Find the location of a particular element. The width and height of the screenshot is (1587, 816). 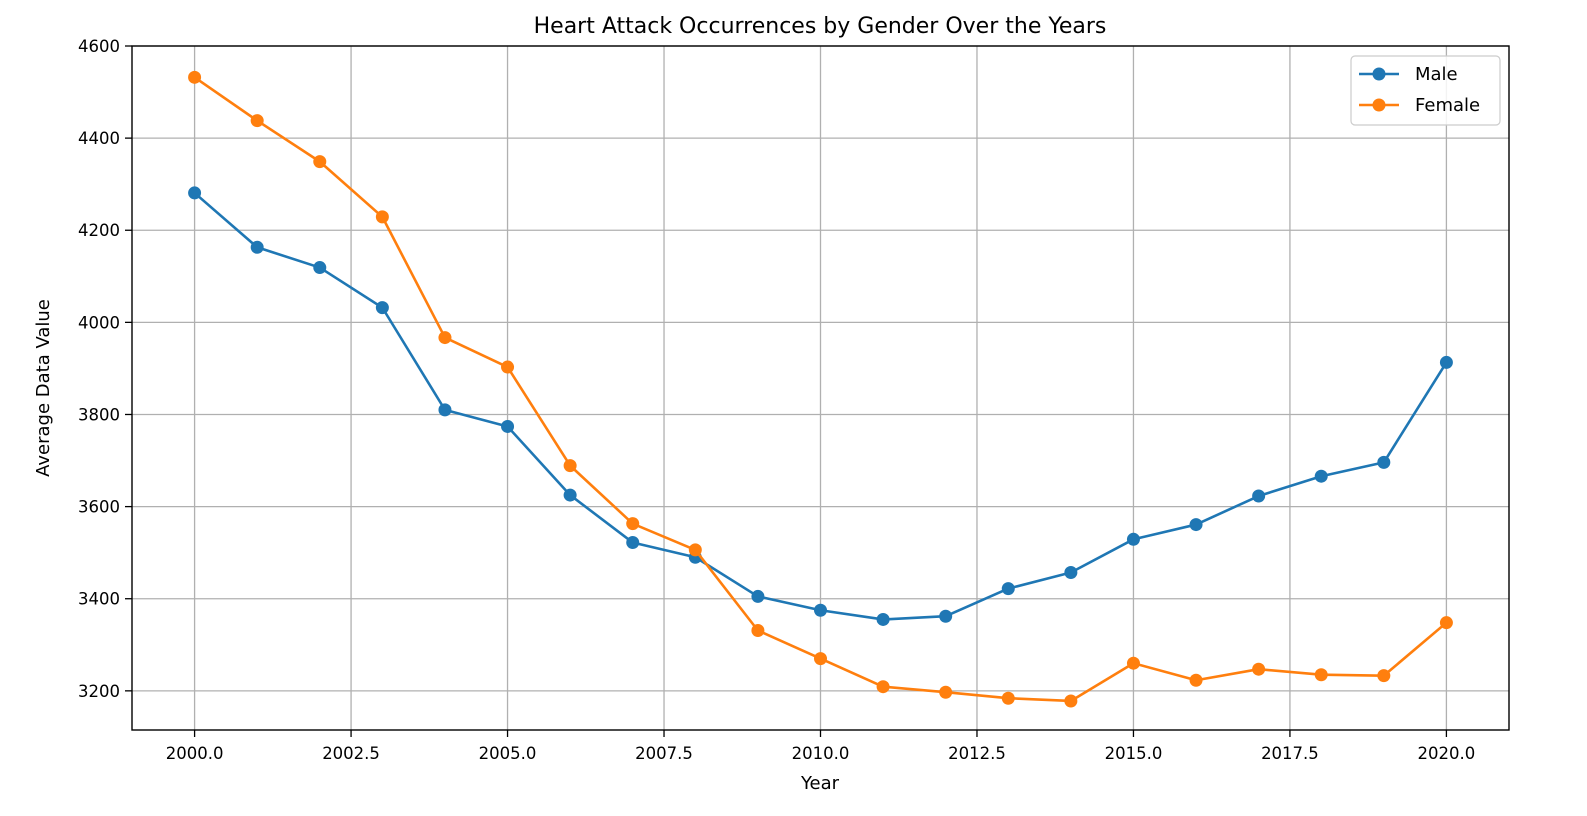

y-axis-label: Average Data Value is located at coordinates (43, 388).